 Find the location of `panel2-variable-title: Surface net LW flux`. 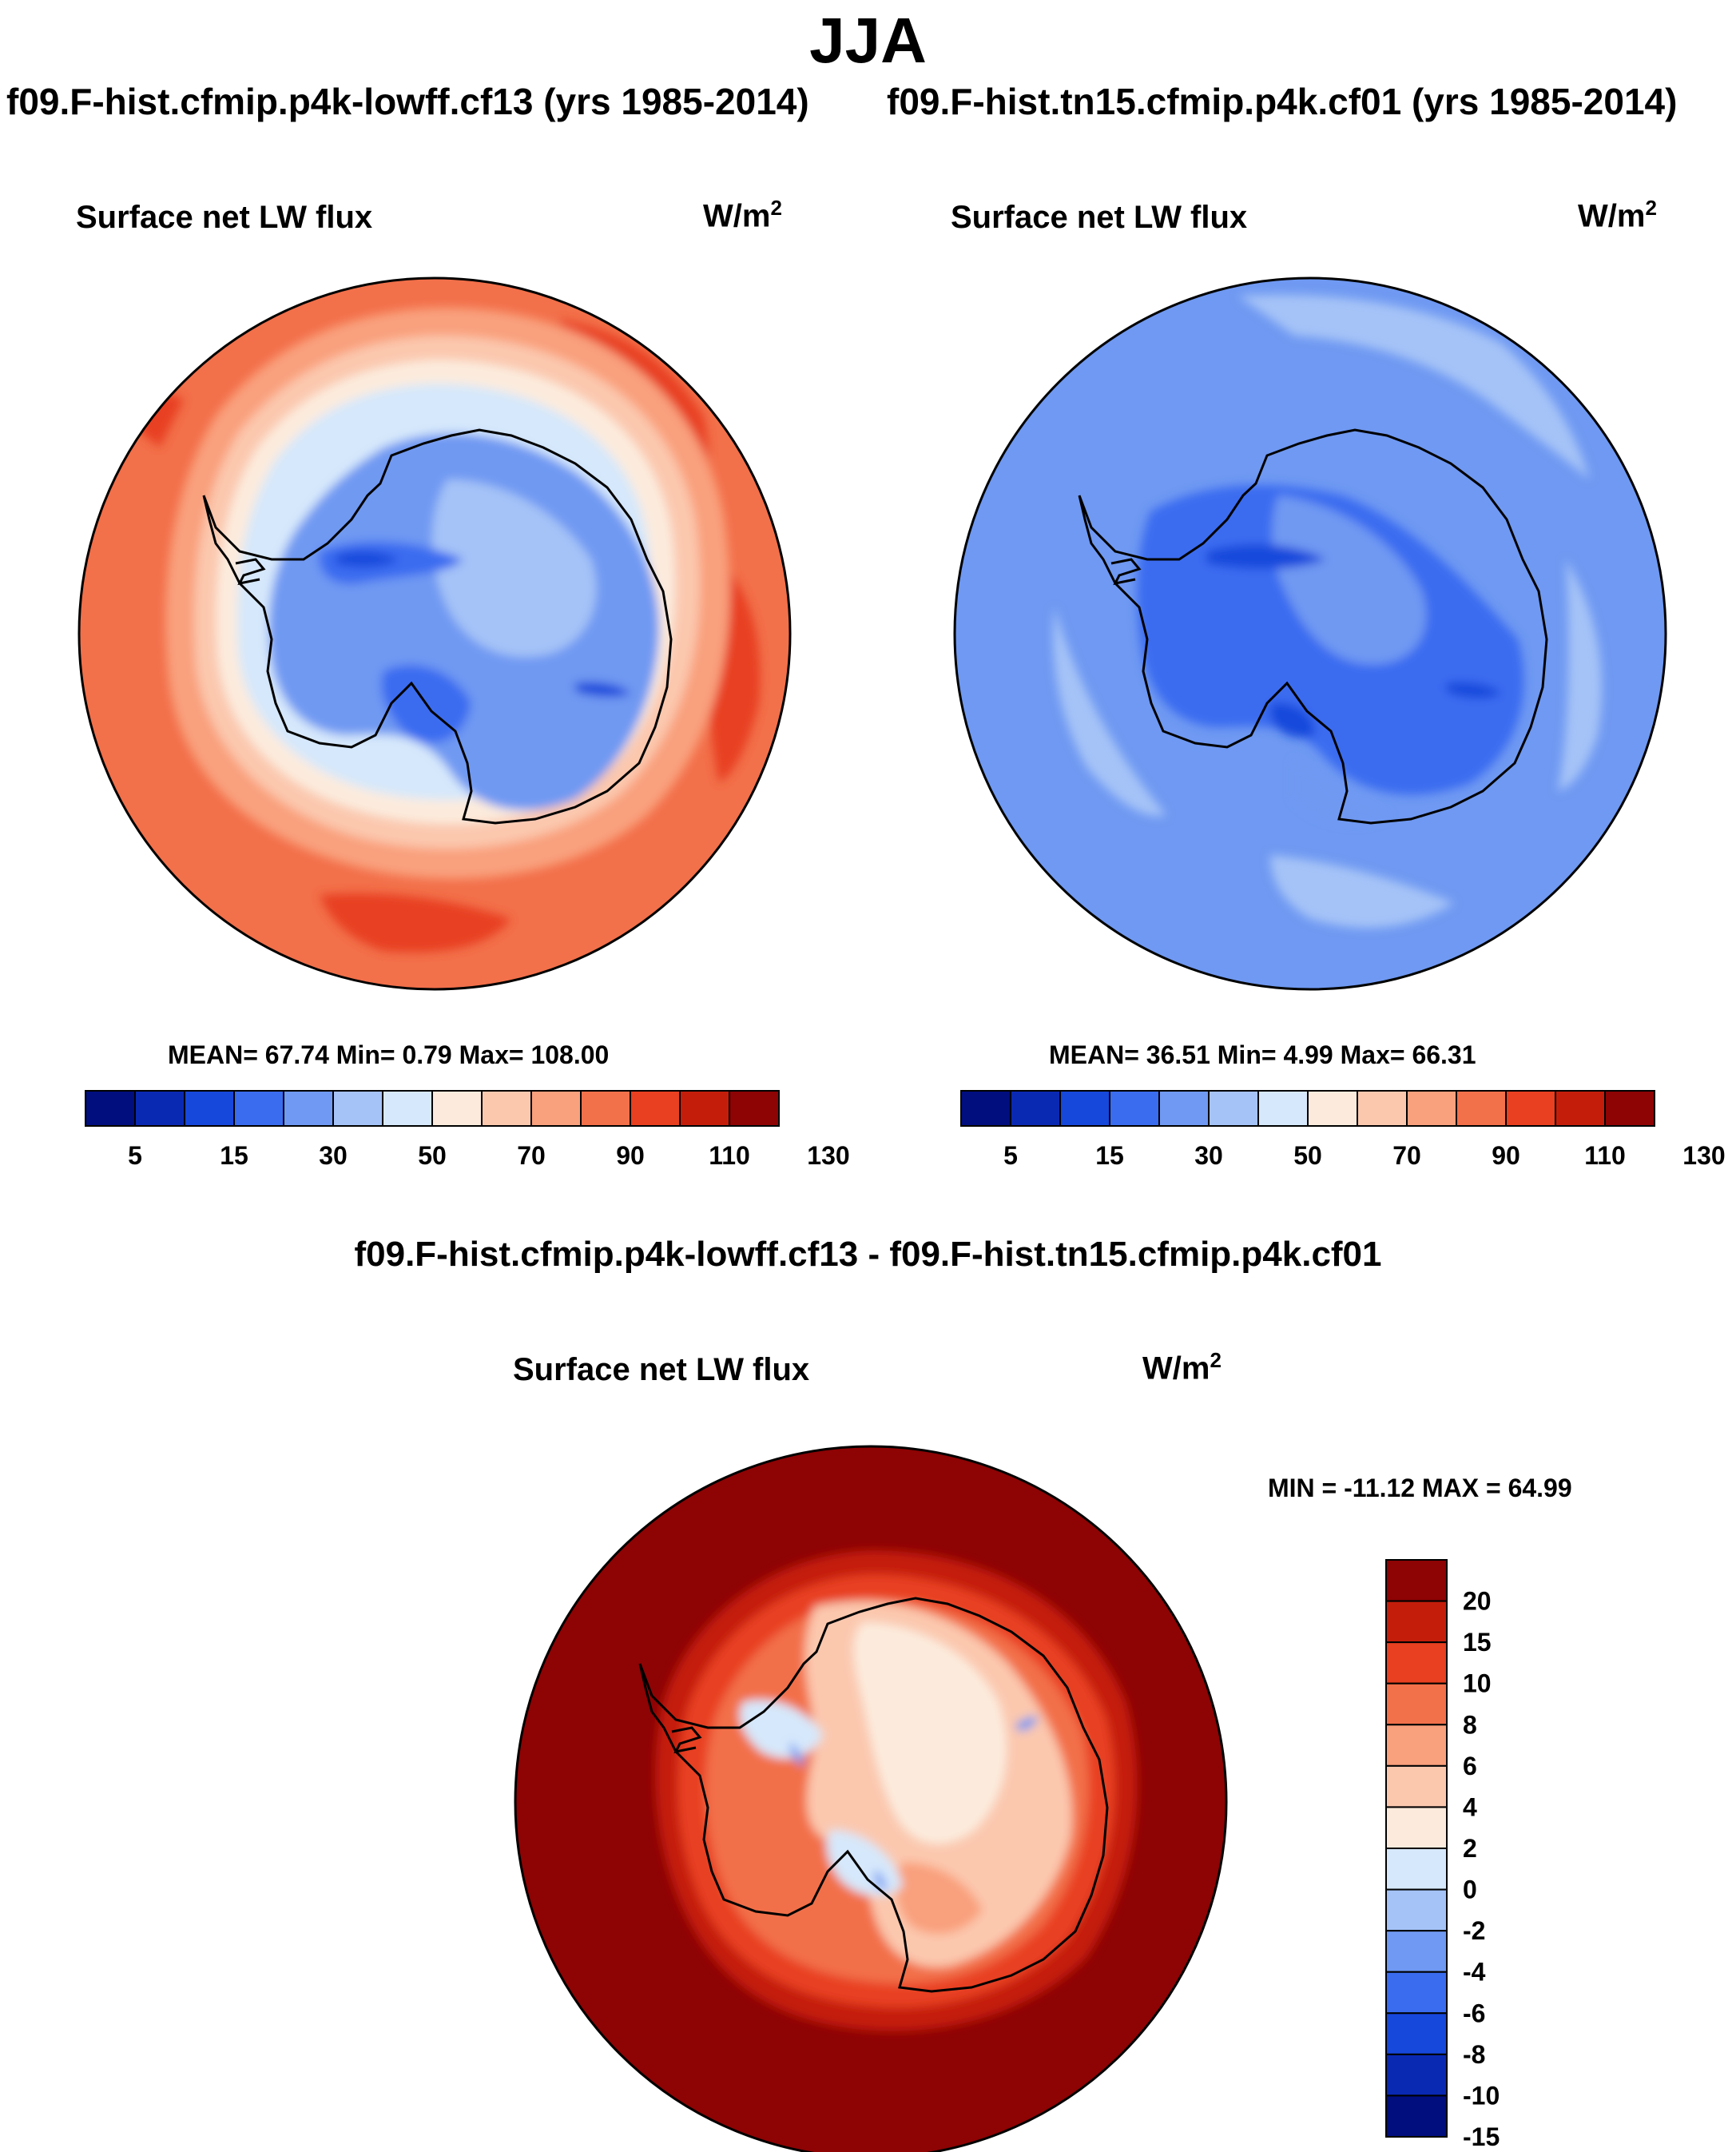

panel2-variable-title: Surface net LW flux is located at coordinates (1099, 217).